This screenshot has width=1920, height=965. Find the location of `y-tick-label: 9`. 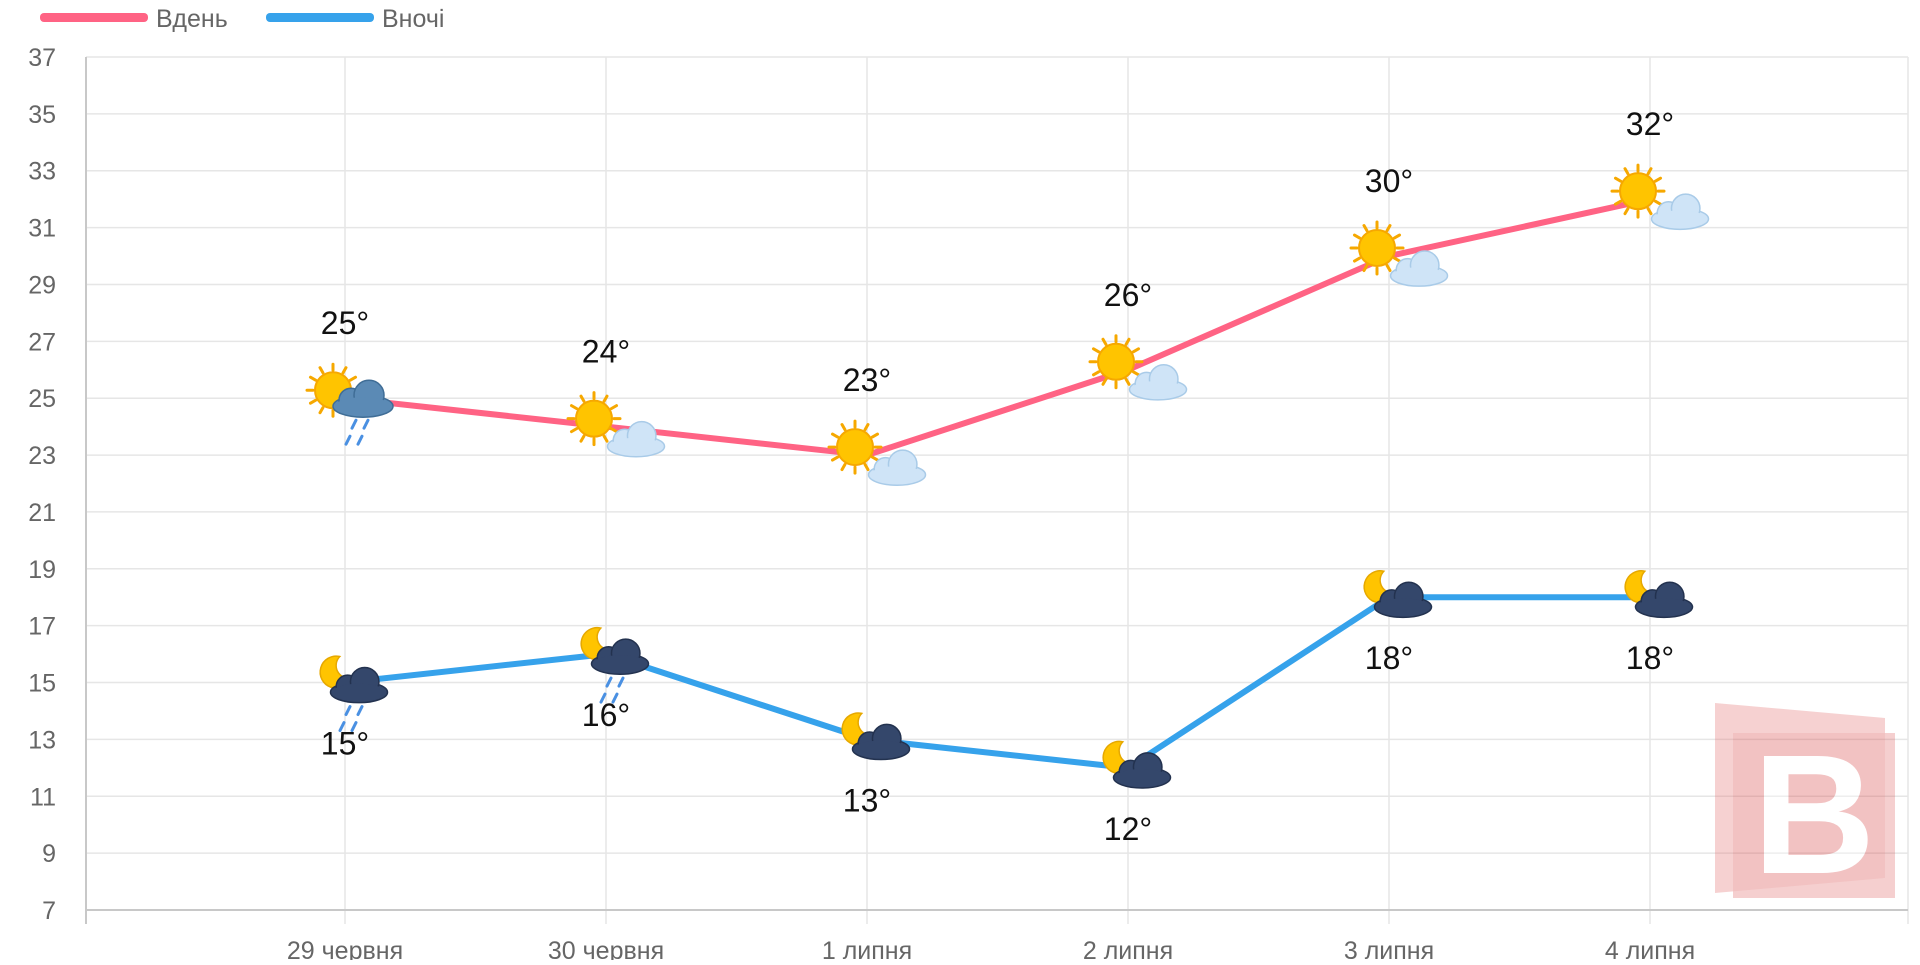

y-tick-label: 9 is located at coordinates (49, 854).